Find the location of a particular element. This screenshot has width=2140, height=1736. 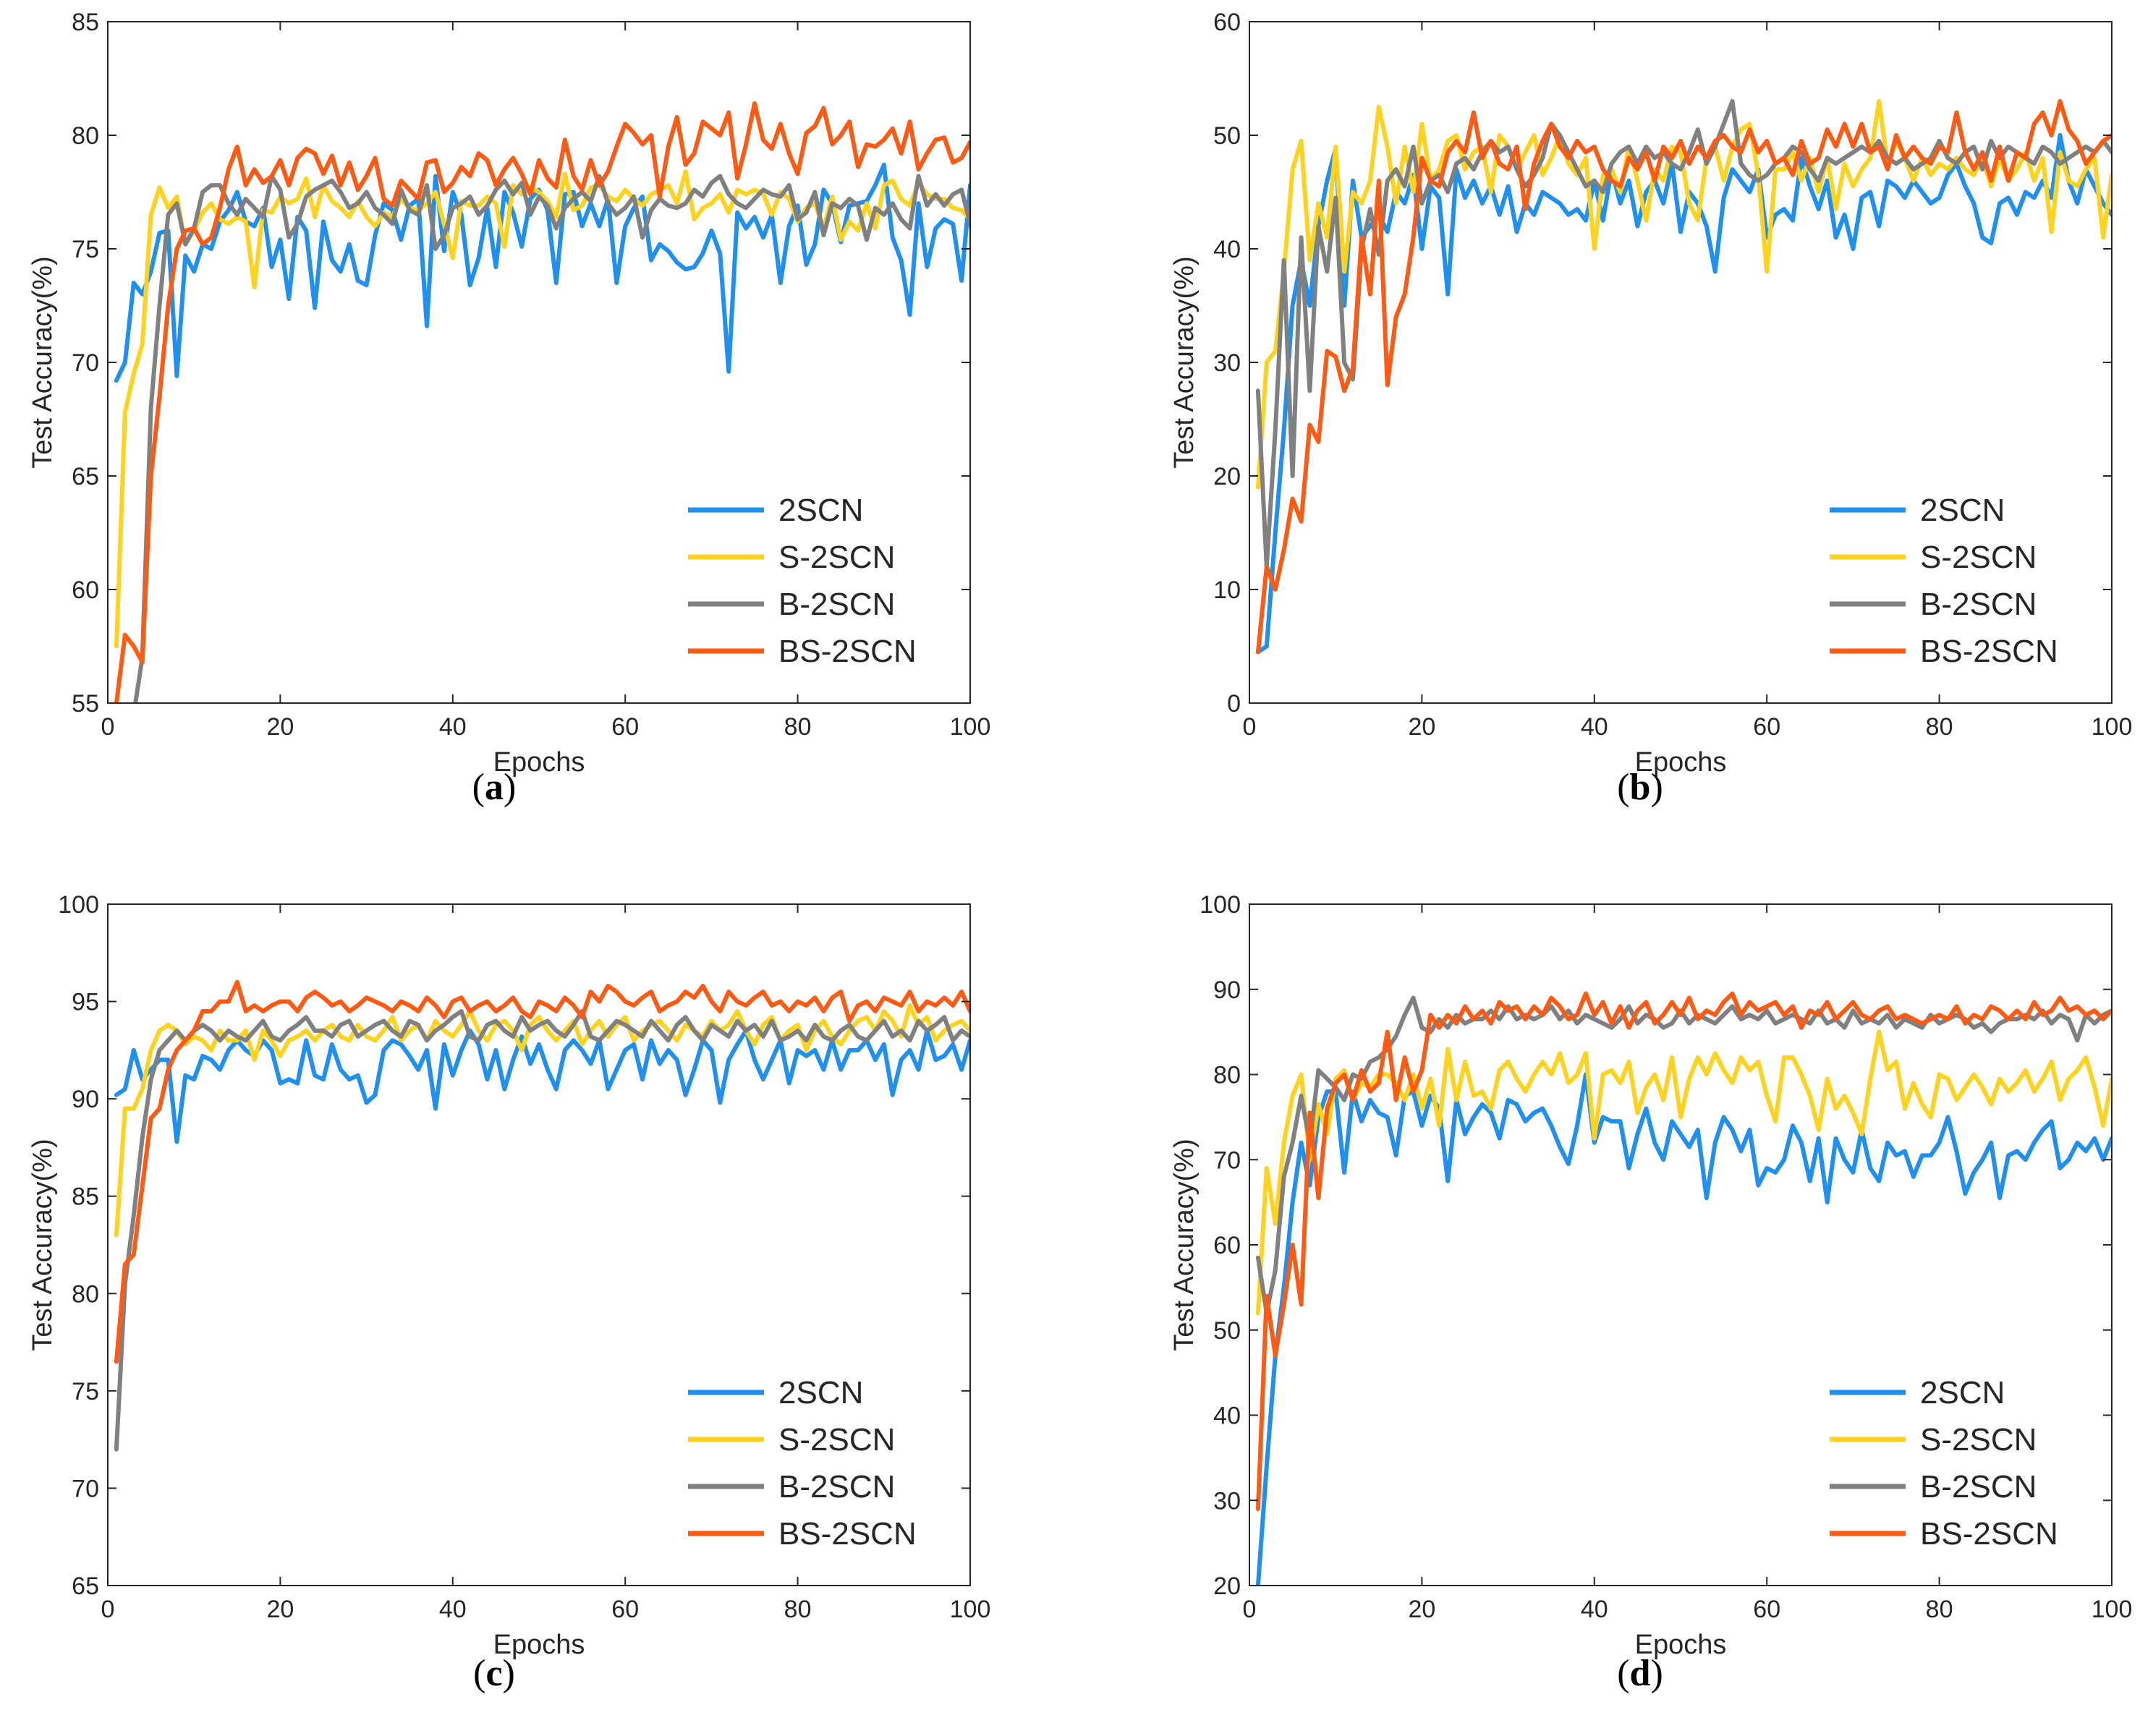

y-tick-label: 65 is located at coordinates (85, 476).